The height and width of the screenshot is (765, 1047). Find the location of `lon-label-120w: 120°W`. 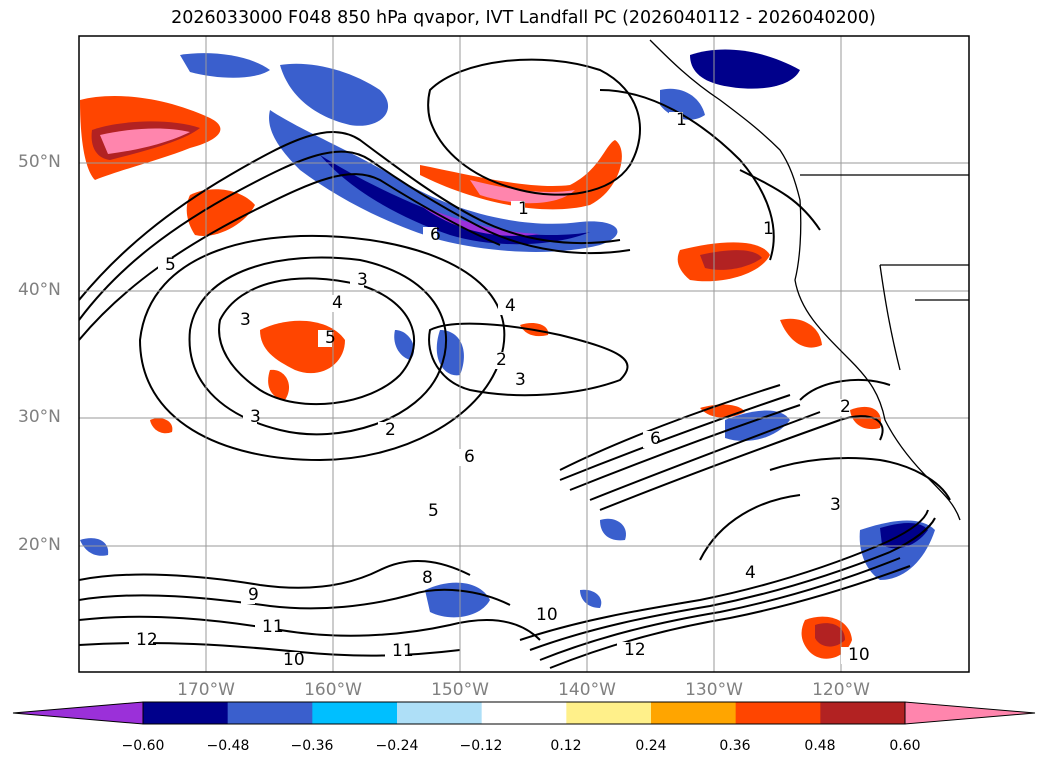

lon-label-120w: 120°W is located at coordinates (841, 690).